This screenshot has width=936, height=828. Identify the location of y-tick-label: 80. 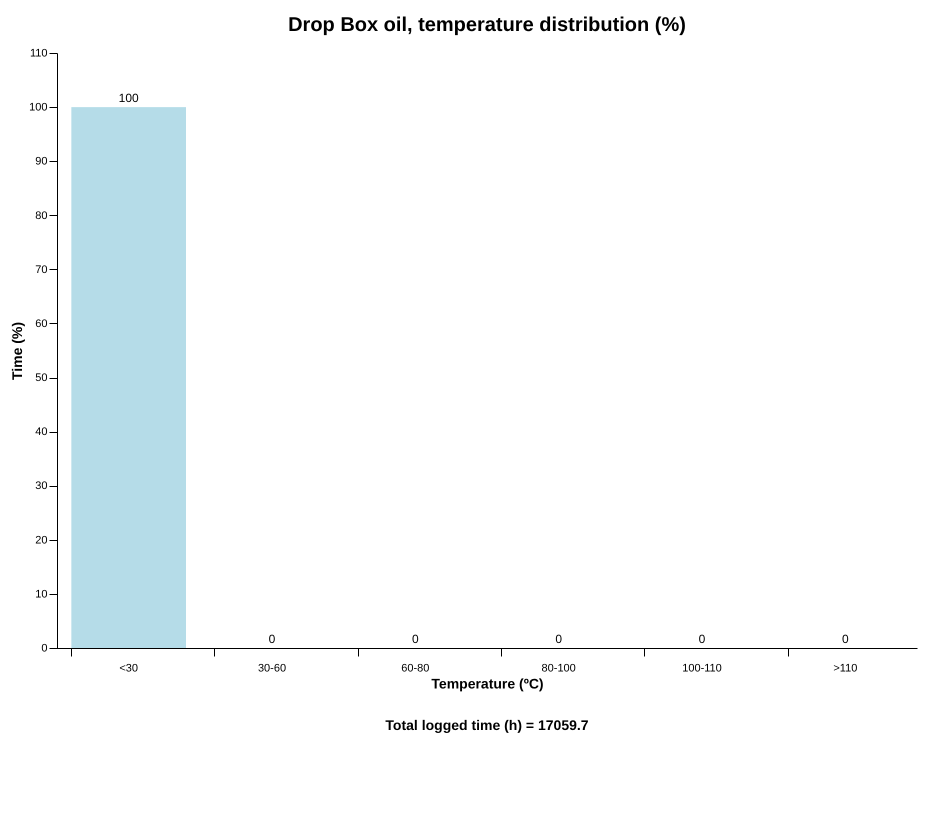
(41, 216).